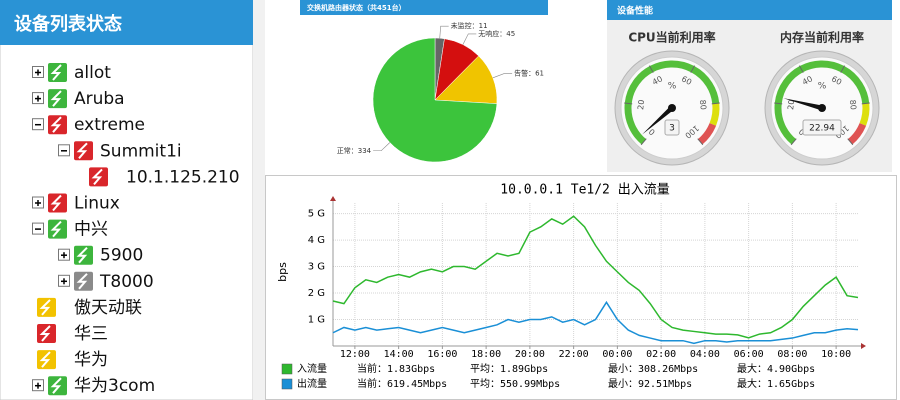  I want to click on y-tick-label: 1 G, so click(316, 320).